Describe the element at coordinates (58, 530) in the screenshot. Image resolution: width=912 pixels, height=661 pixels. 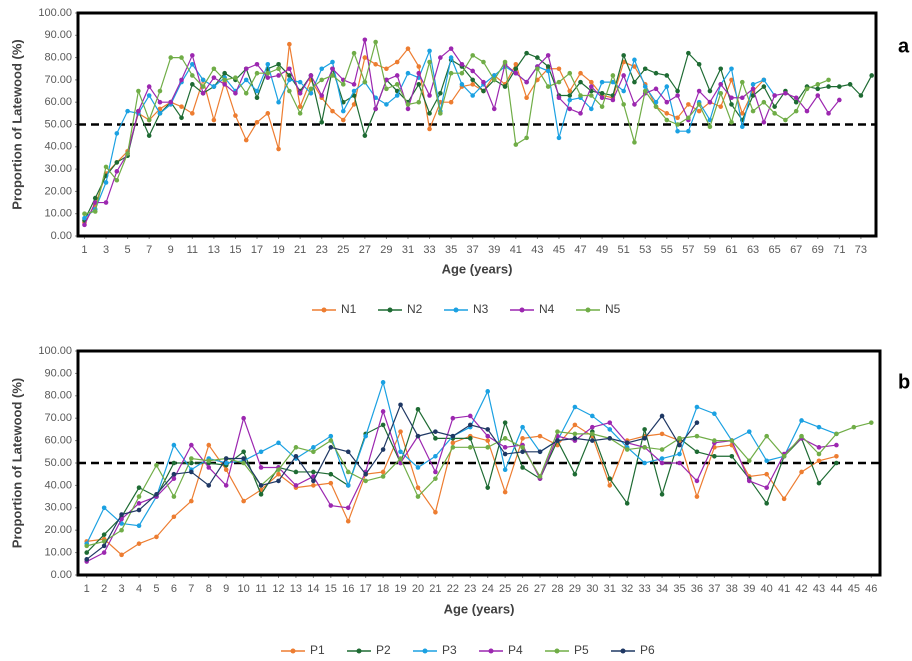
I see `y-tick-label: 20.00` at that location.